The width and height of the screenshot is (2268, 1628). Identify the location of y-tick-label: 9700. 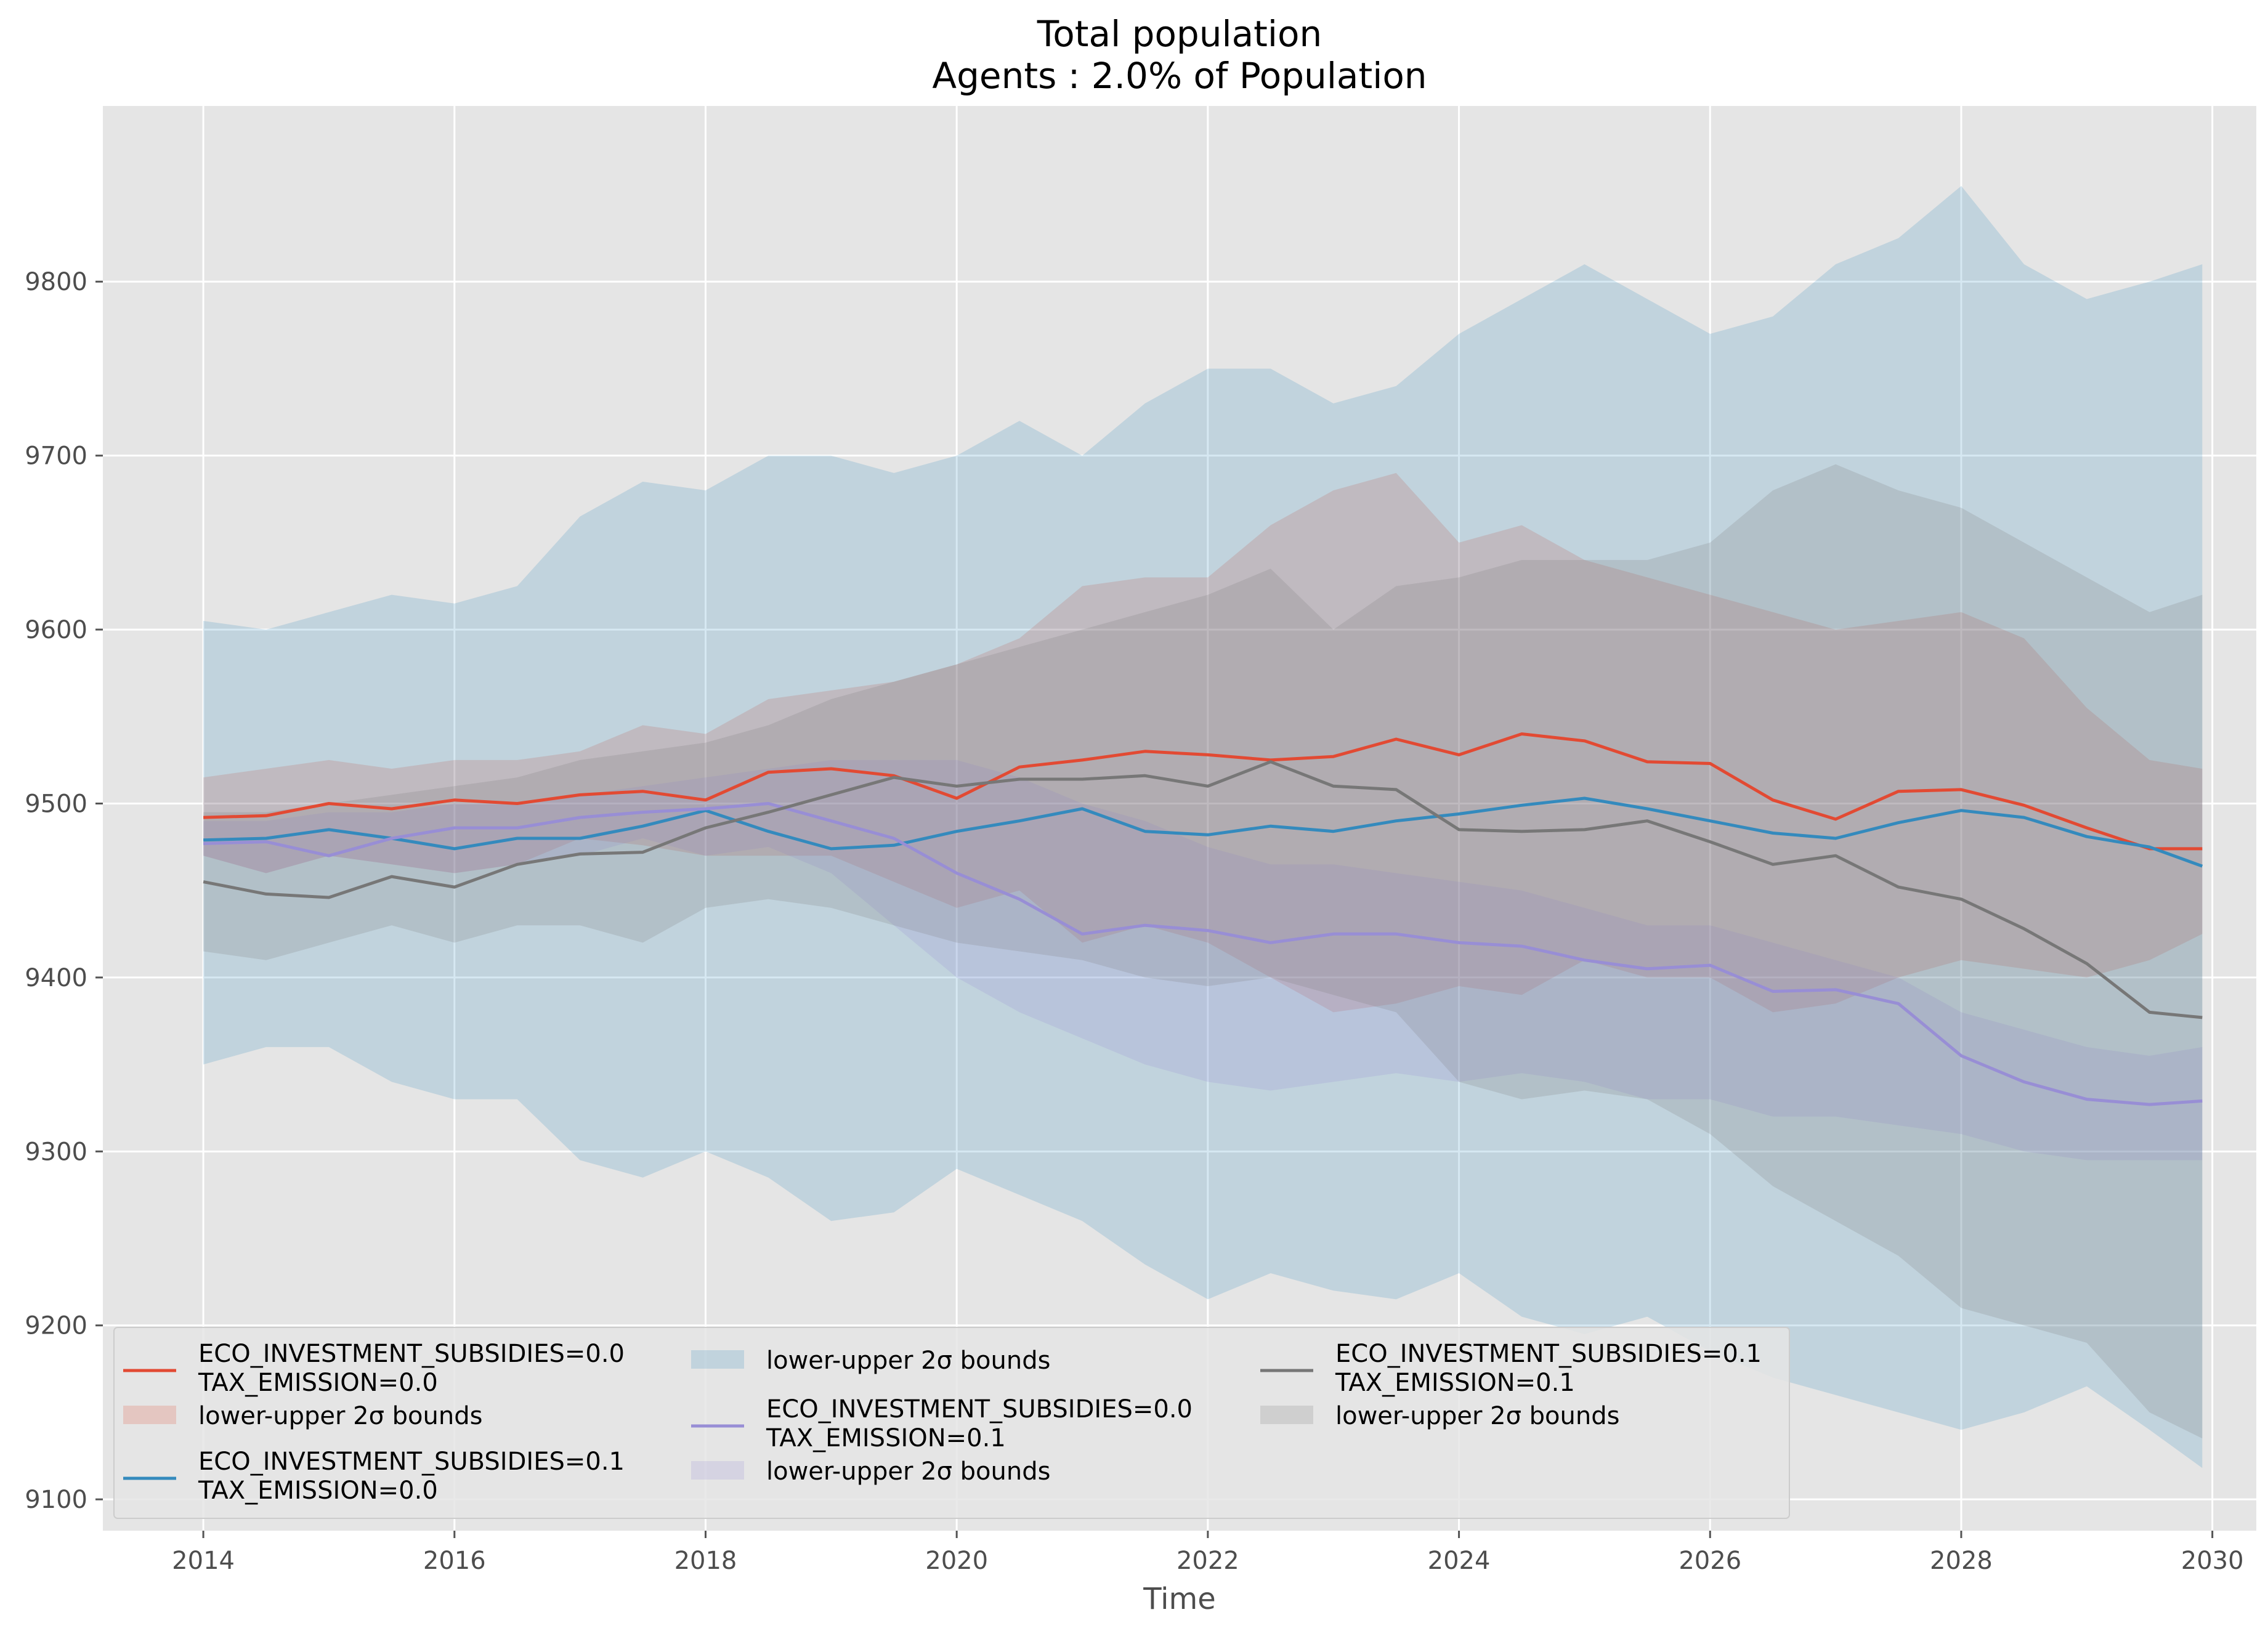
(56, 456).